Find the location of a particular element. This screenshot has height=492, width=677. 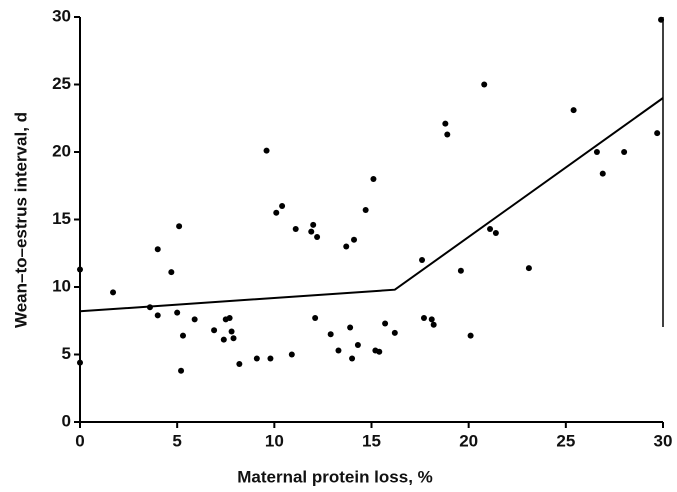

y-axis-label: Wean–to–estrus interval, d is located at coordinates (20, 220).